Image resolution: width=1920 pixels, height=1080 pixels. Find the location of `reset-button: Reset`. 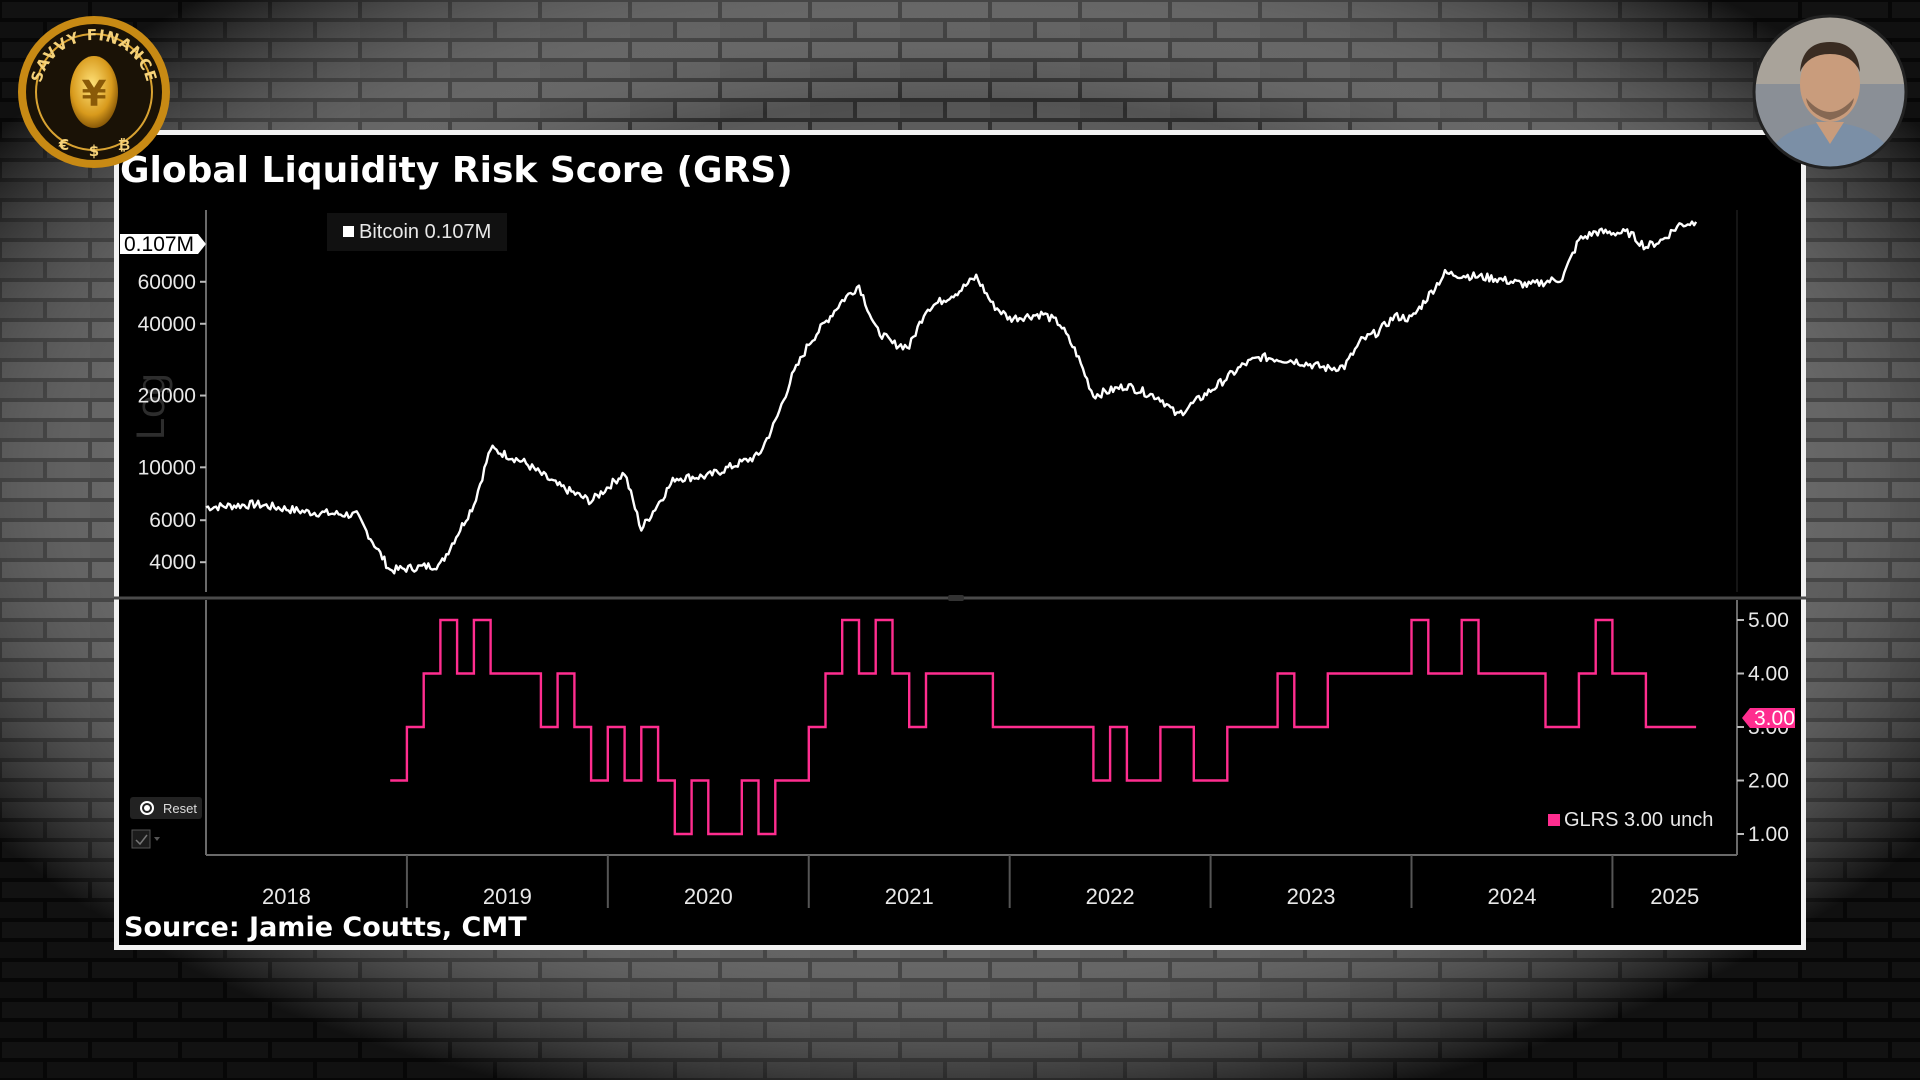

reset-button: Reset is located at coordinates (166, 808).